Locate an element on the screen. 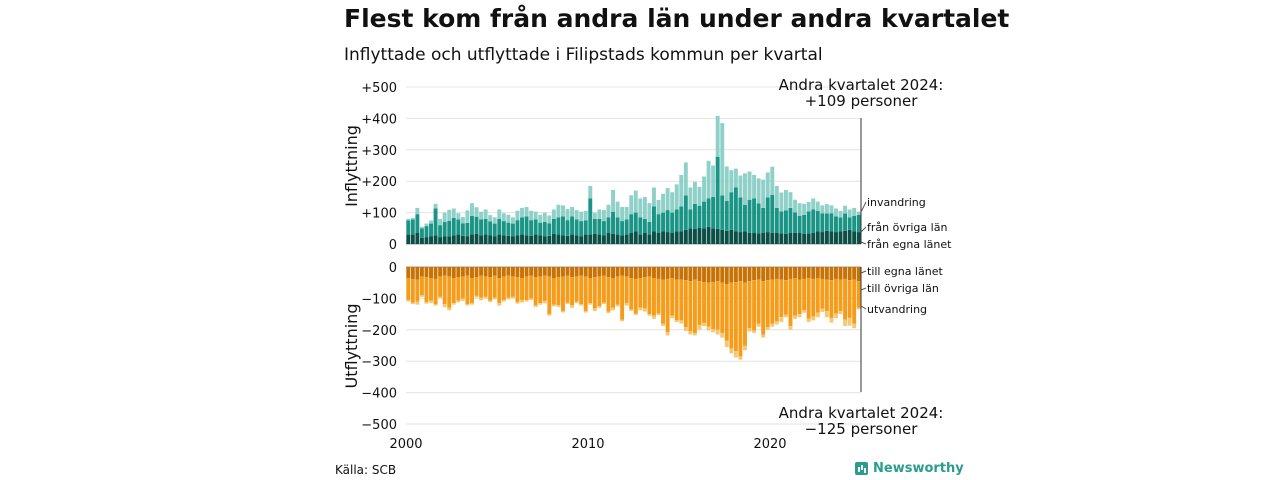  y-tick-label: +100 is located at coordinates (379, 214).